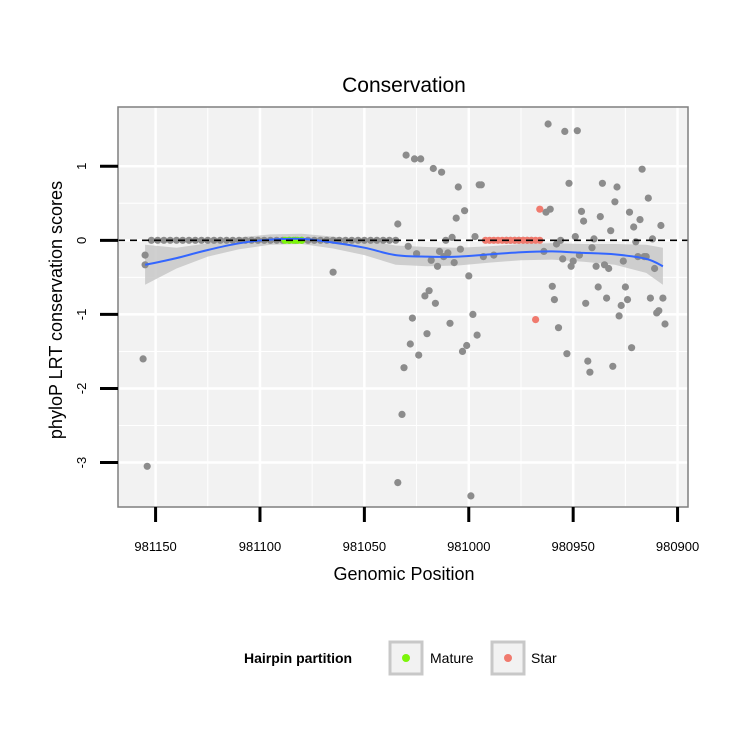 This screenshot has width=750, height=750. What do you see at coordinates (298, 658) in the screenshot?
I see `legend-title: Hairpin partition` at bounding box center [298, 658].